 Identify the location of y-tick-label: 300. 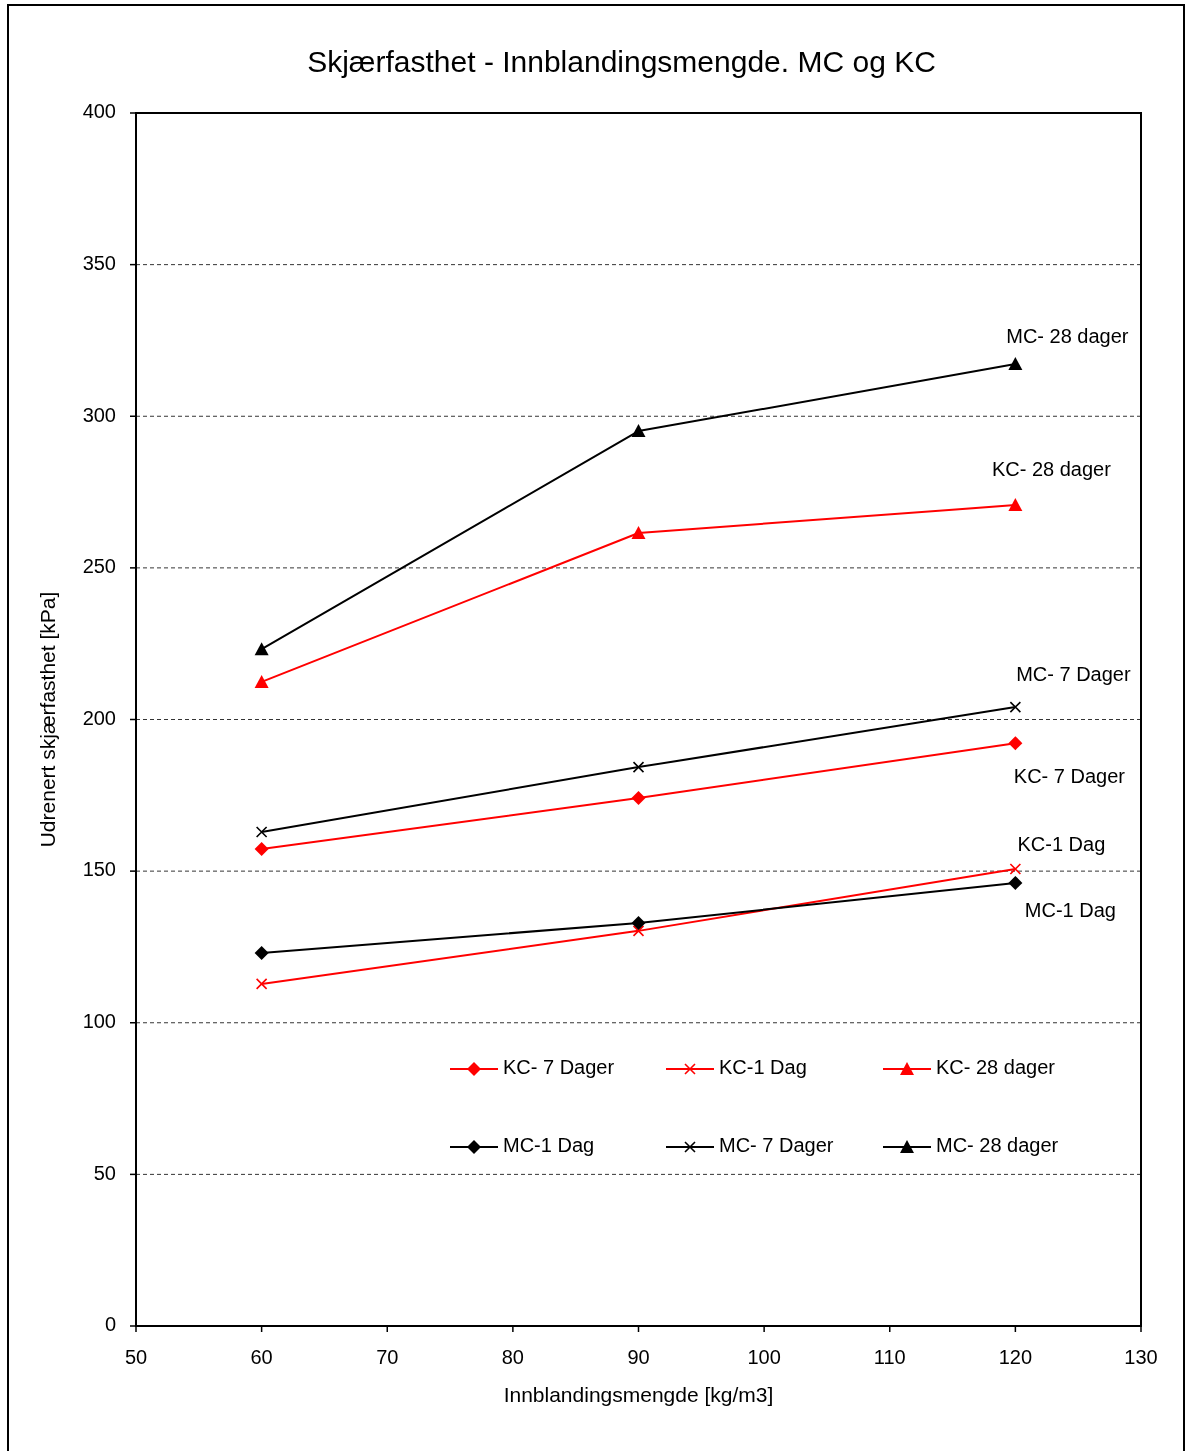
(99, 414).